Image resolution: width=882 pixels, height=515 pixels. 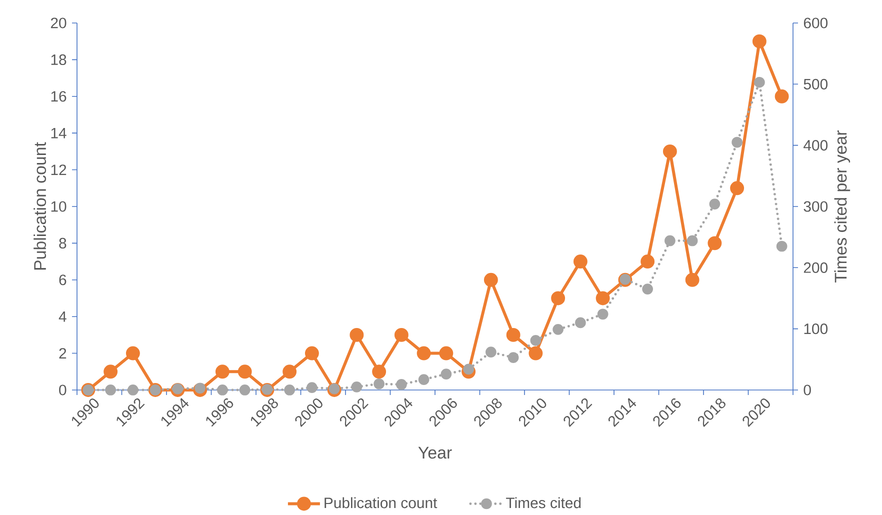 What do you see at coordinates (62, 316) in the screenshot?
I see `y-tick-label: 4` at bounding box center [62, 316].